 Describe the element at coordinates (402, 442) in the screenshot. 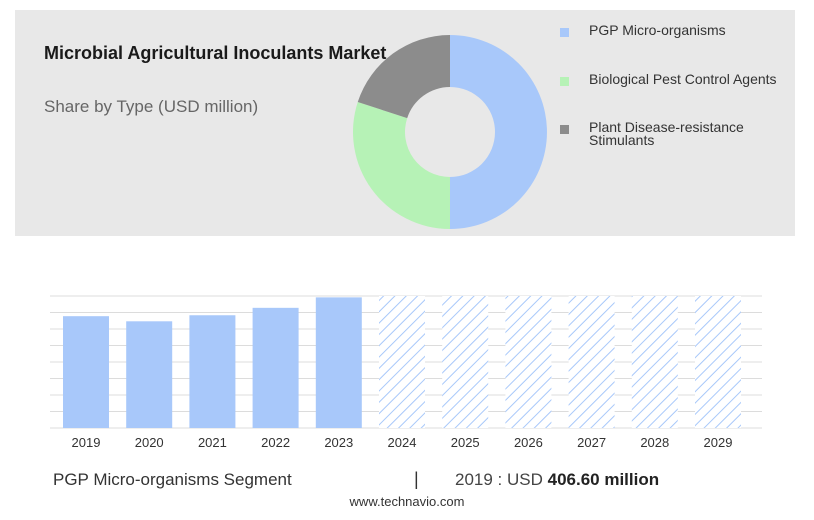

I see `x-tick-label: 2024` at that location.